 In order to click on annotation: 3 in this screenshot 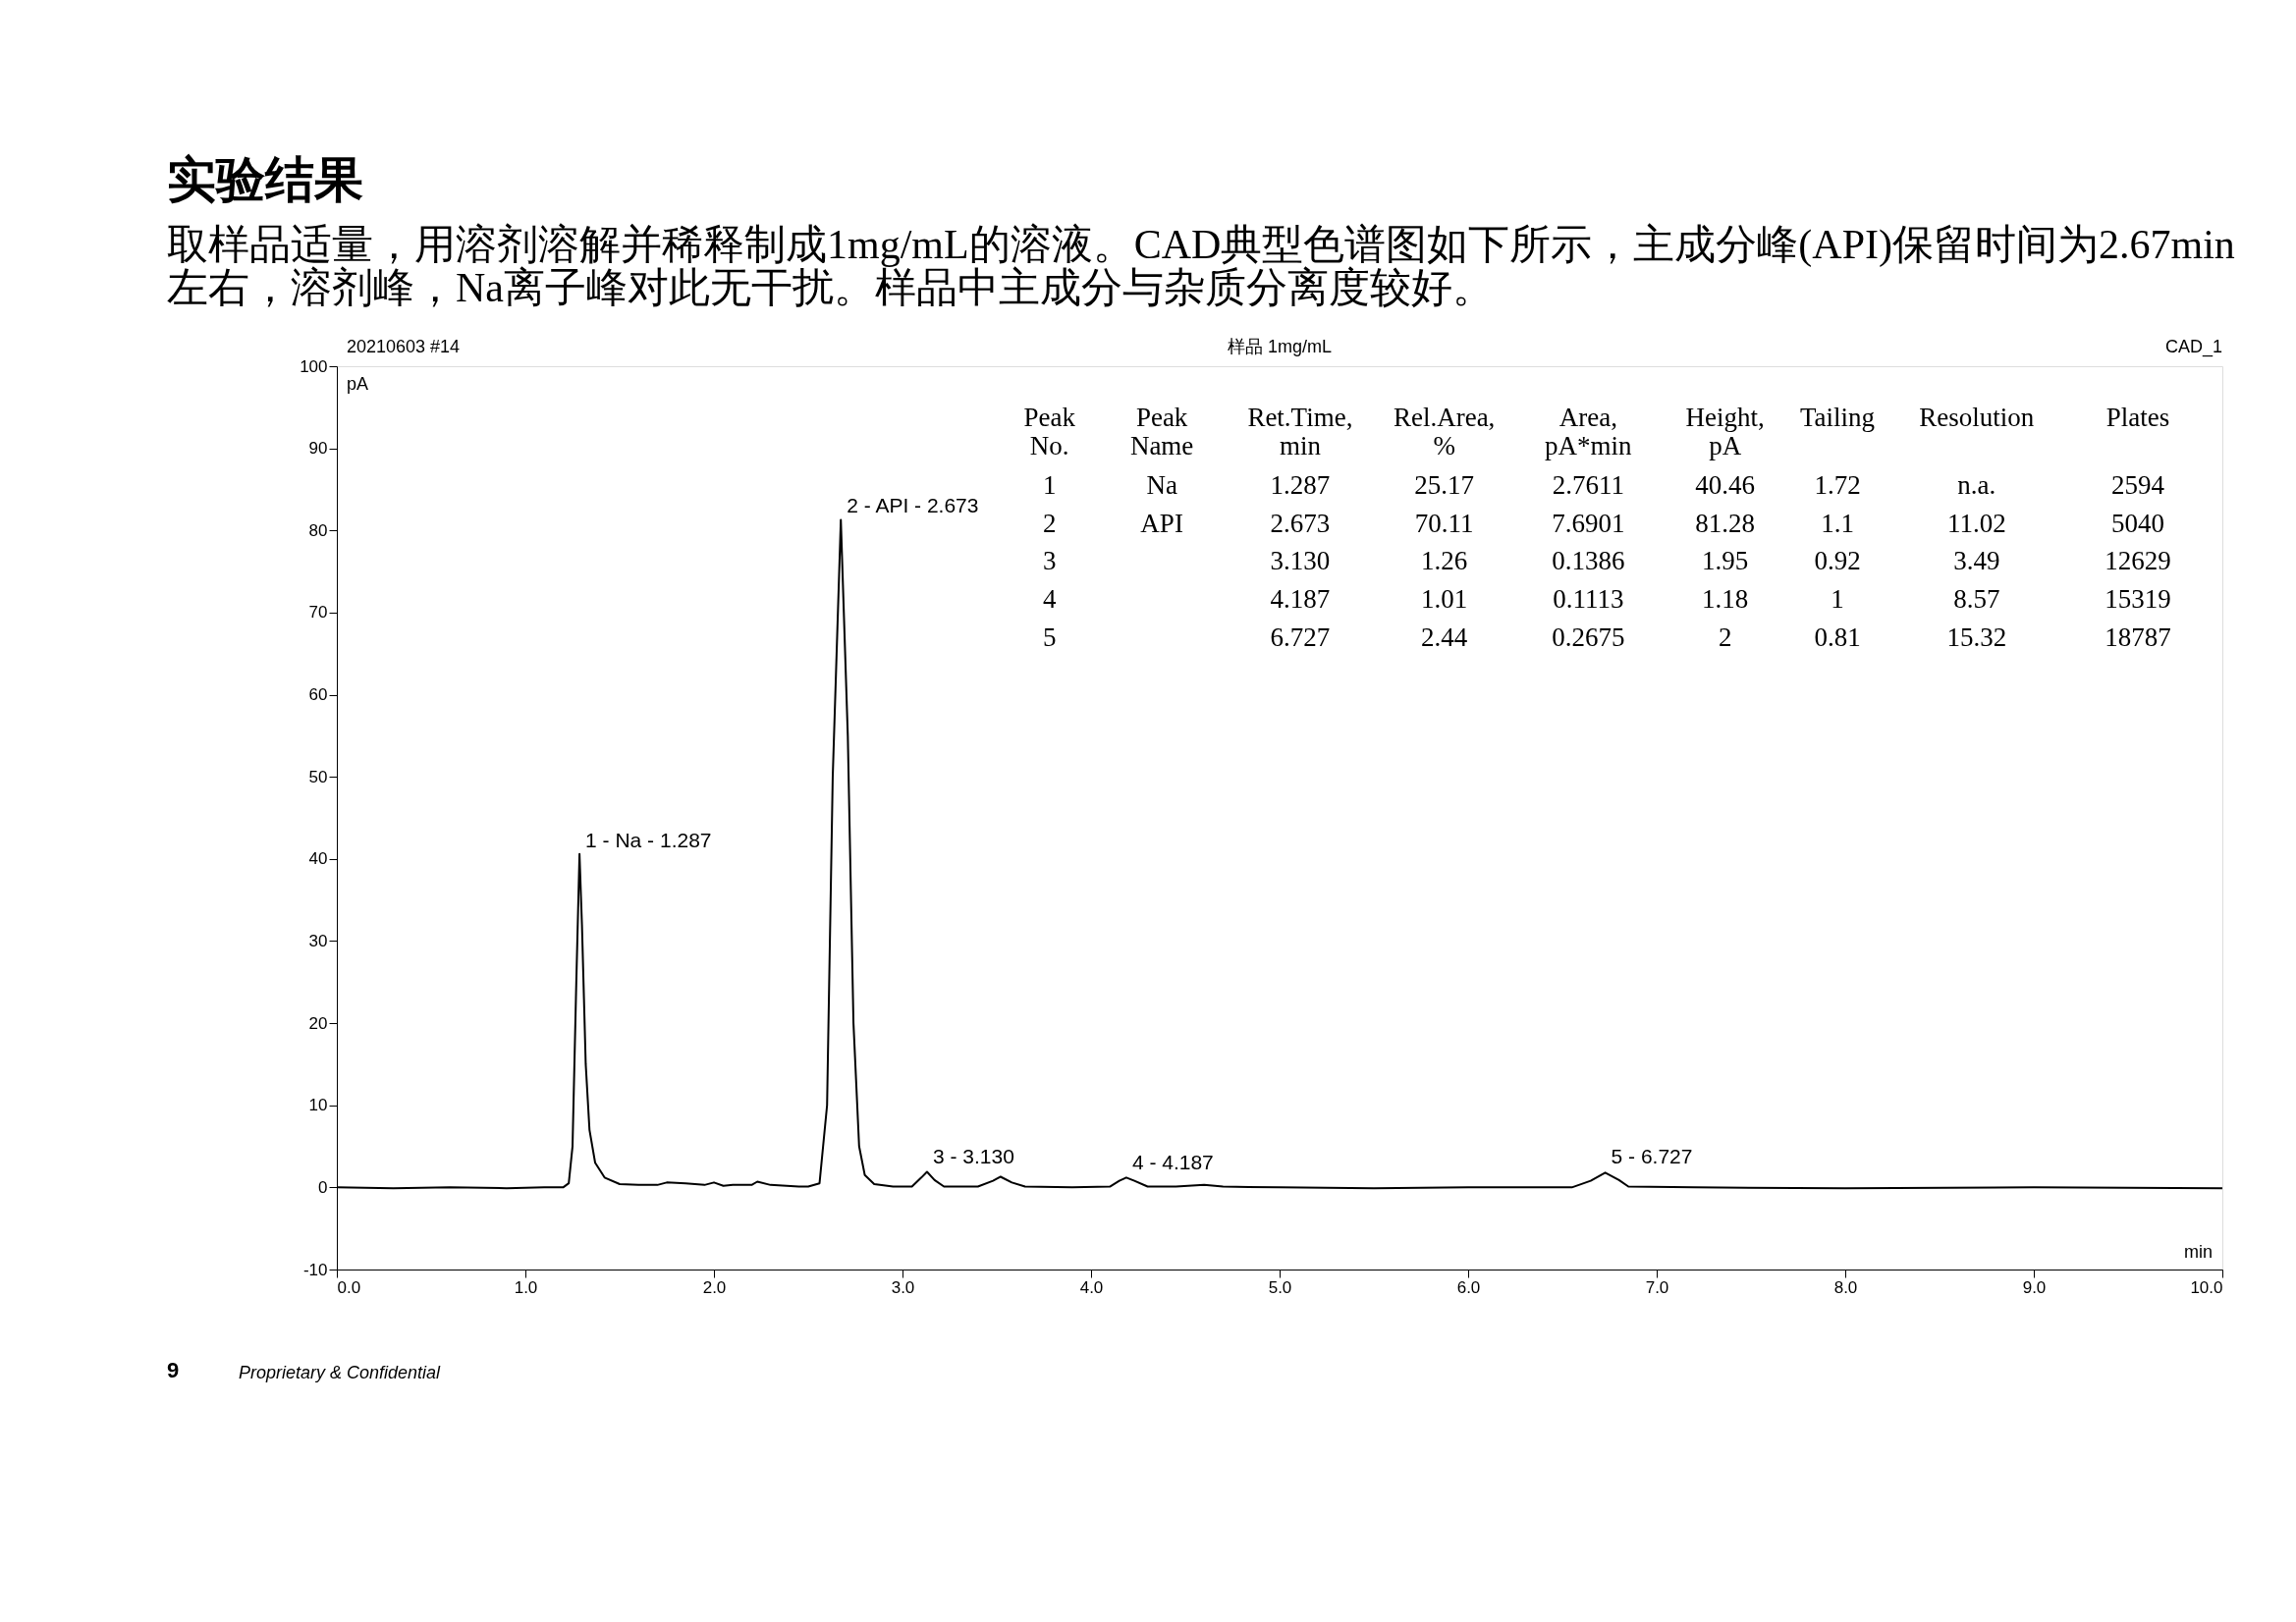, I will do `click(1049, 561)`.